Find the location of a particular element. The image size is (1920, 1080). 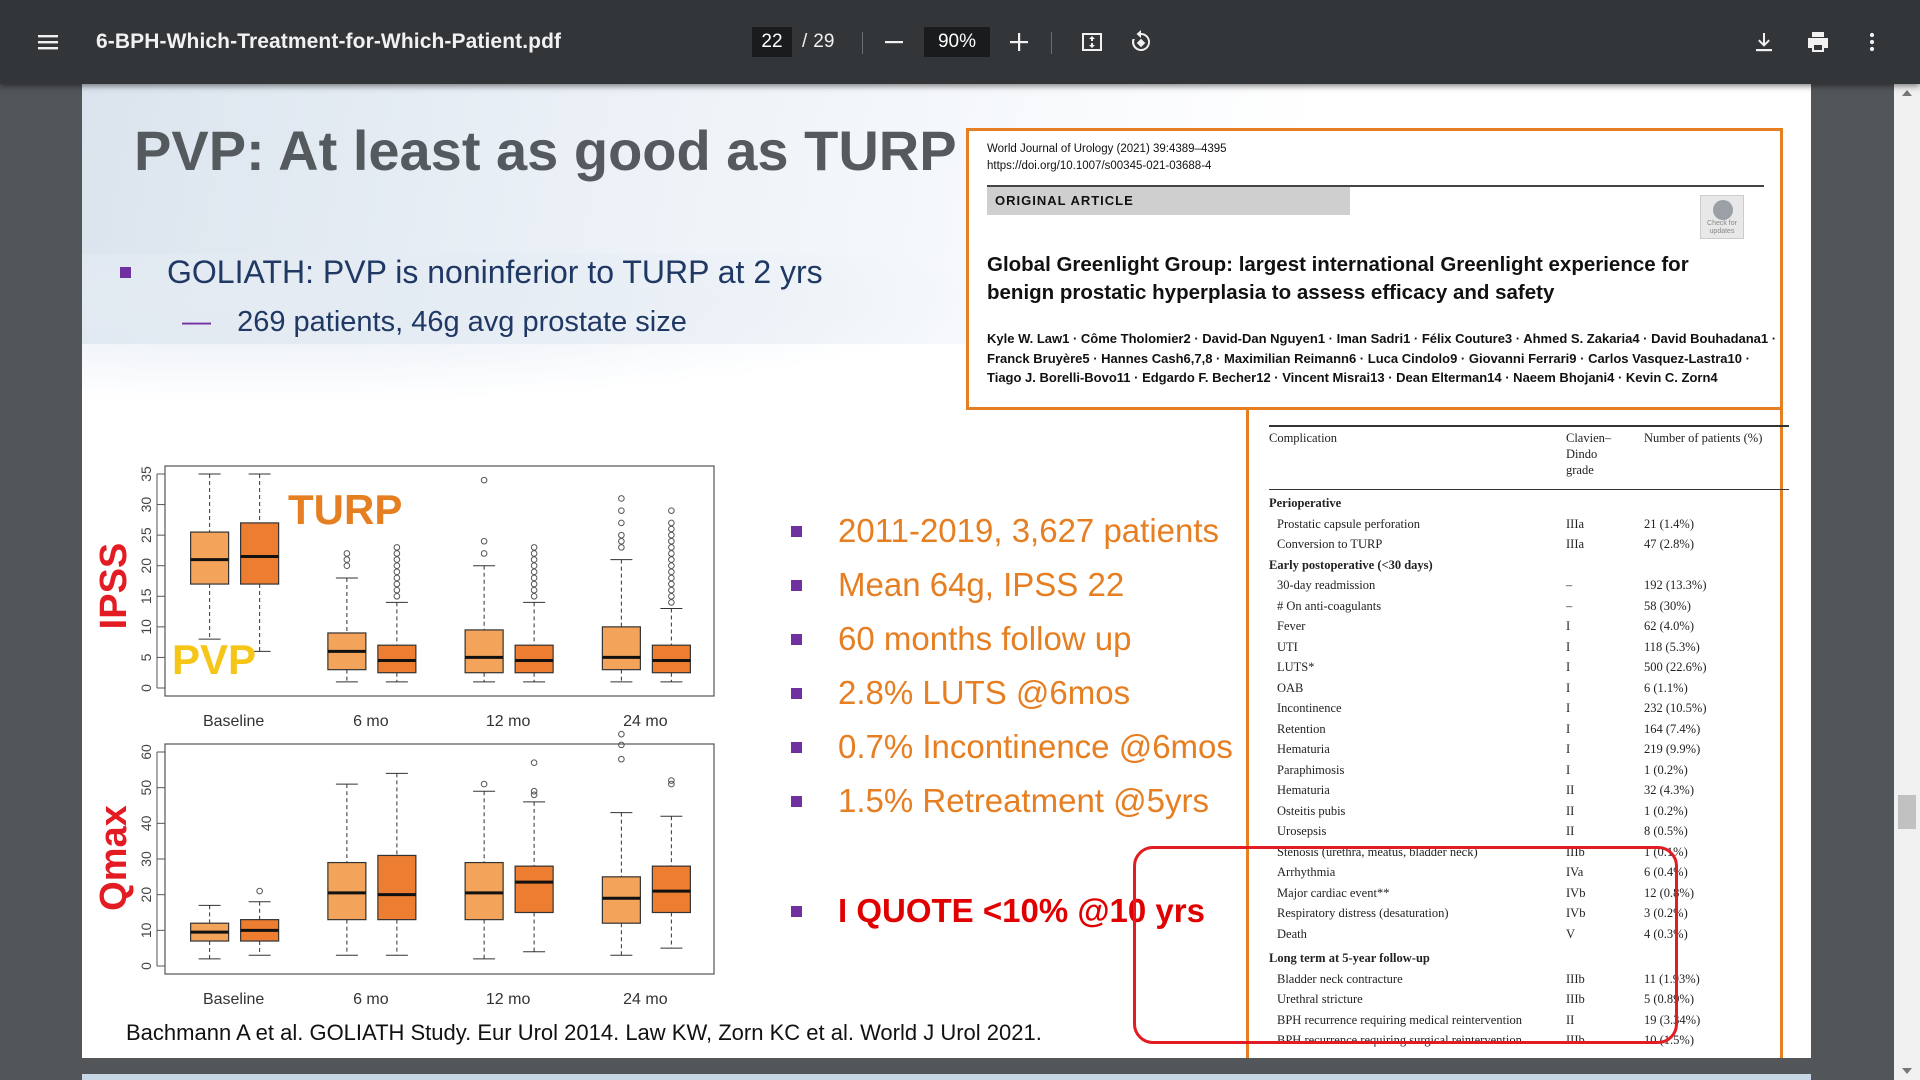

scroll-down-icon is located at coordinates (1907, 1071).